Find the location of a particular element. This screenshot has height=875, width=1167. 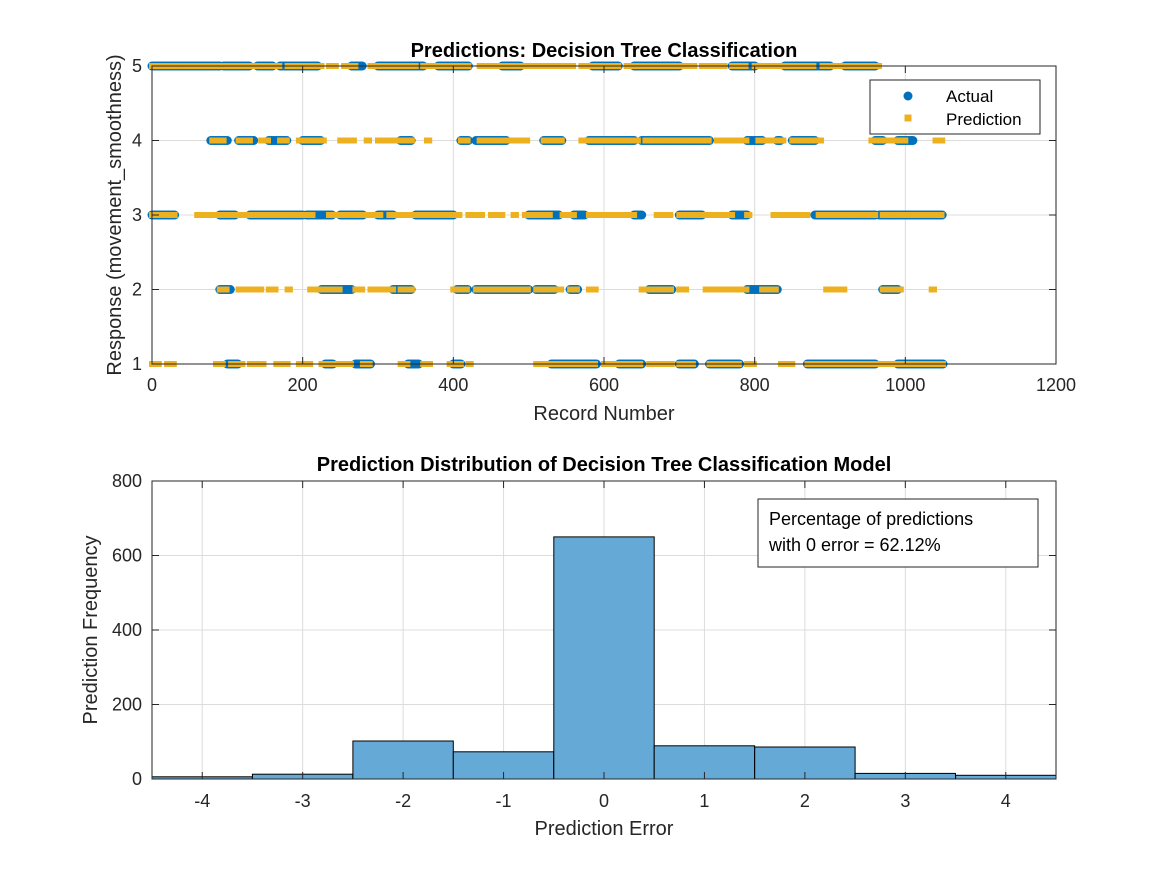

annotation-line-2: with 0 error = 62.12% is located at coordinates (854, 545).